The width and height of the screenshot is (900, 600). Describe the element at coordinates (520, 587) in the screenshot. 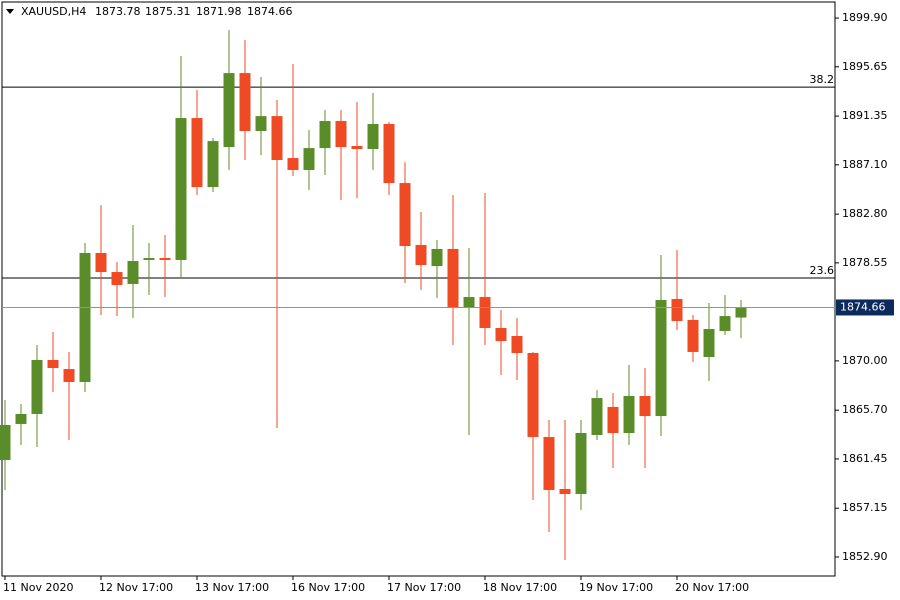

I see `x-tick-label: 18 Nov 17:00` at that location.